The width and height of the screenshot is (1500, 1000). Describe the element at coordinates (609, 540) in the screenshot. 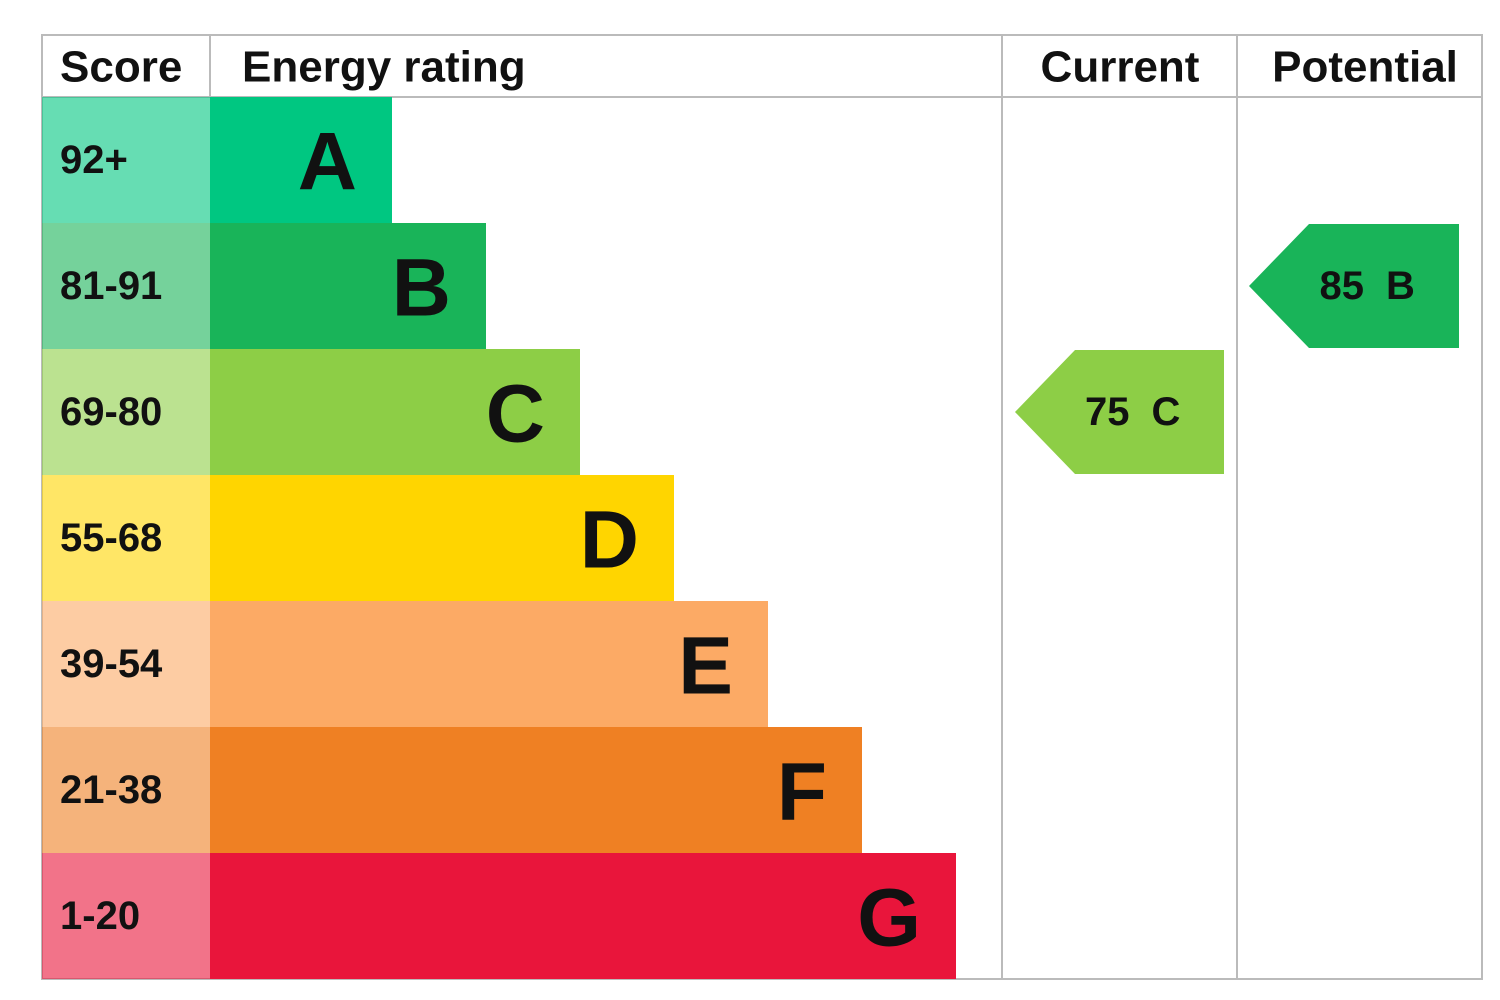

I see `rating-letter: D` at that location.